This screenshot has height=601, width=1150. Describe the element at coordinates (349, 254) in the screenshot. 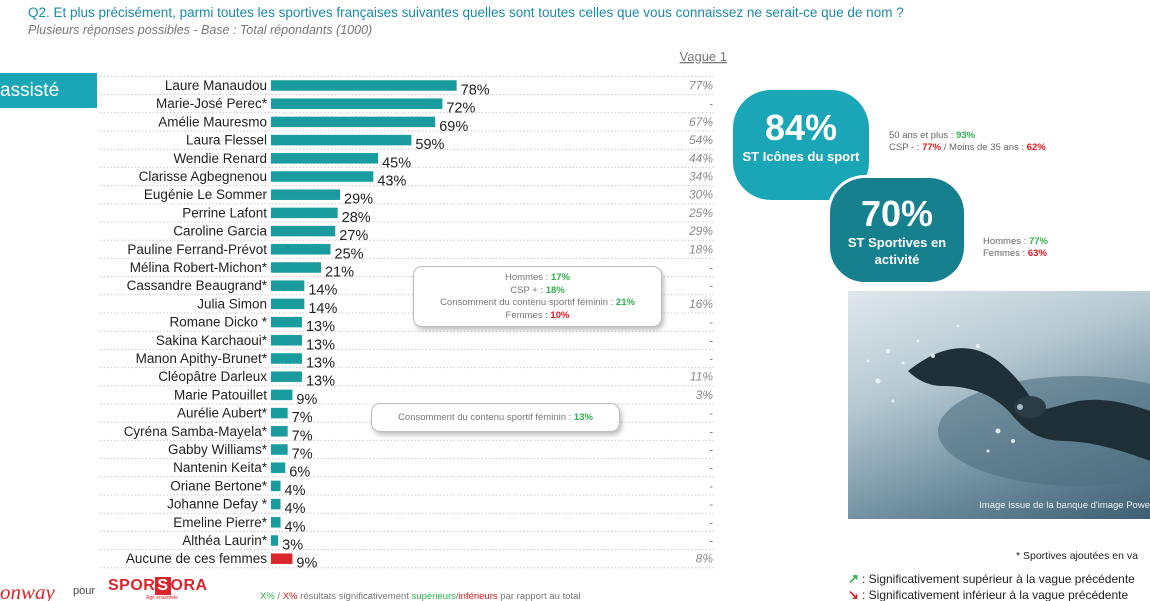

I see `value-label: 25%` at that location.